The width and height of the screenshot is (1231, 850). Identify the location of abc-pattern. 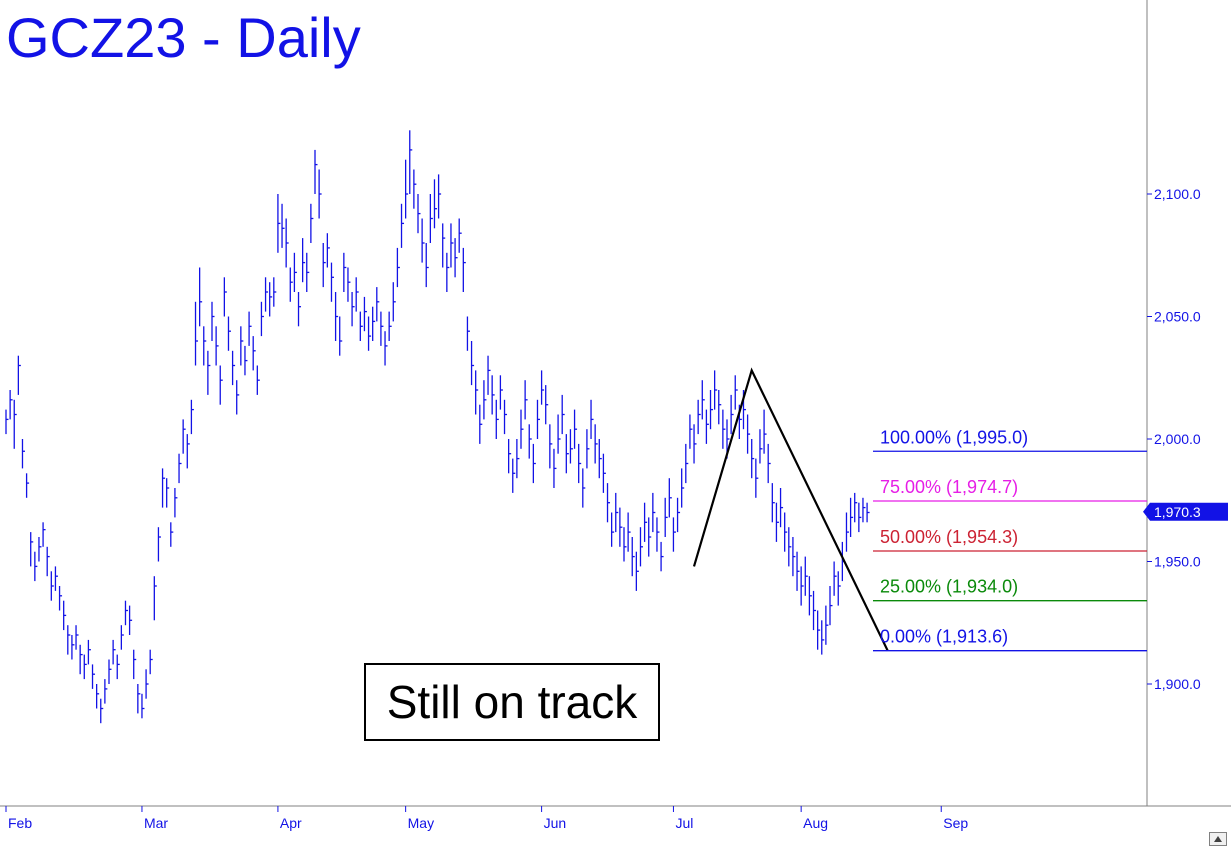
(790, 509).